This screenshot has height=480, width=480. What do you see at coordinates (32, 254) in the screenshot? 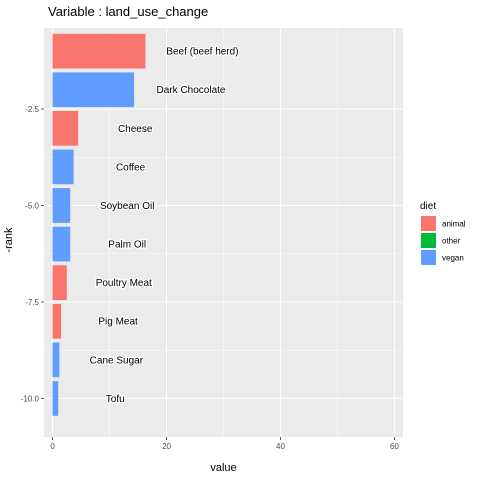
I see `y-axis-ticks: -2.5 -5.0 -7.5 -10.0` at bounding box center [32, 254].